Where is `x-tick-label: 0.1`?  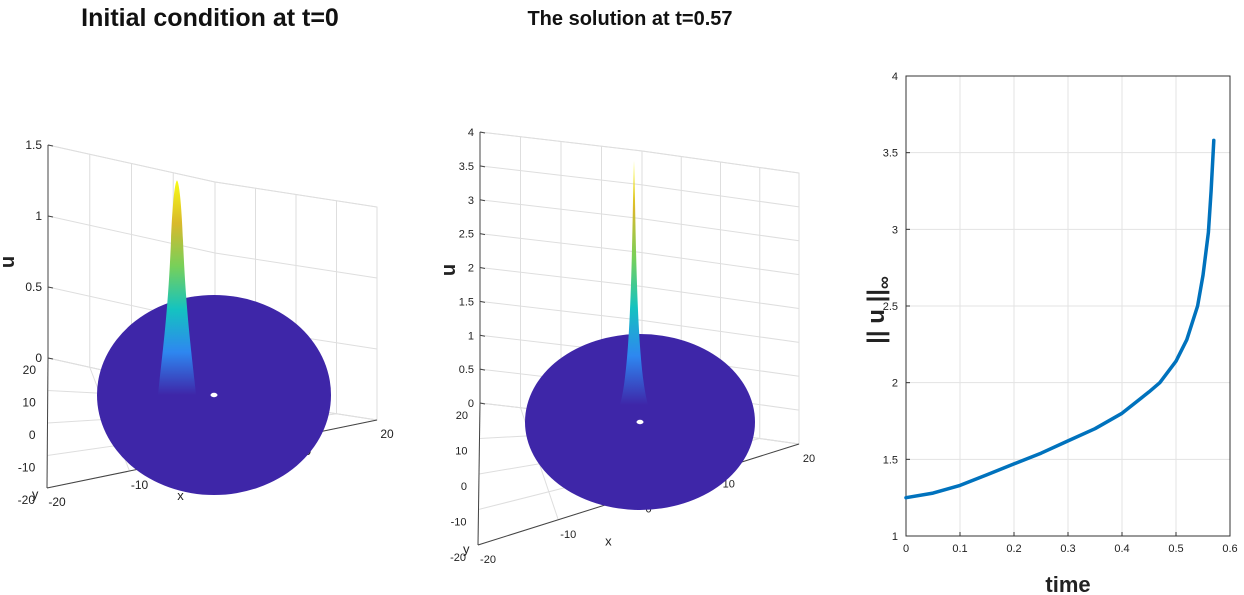
x-tick-label: 0.1 is located at coordinates (959, 549).